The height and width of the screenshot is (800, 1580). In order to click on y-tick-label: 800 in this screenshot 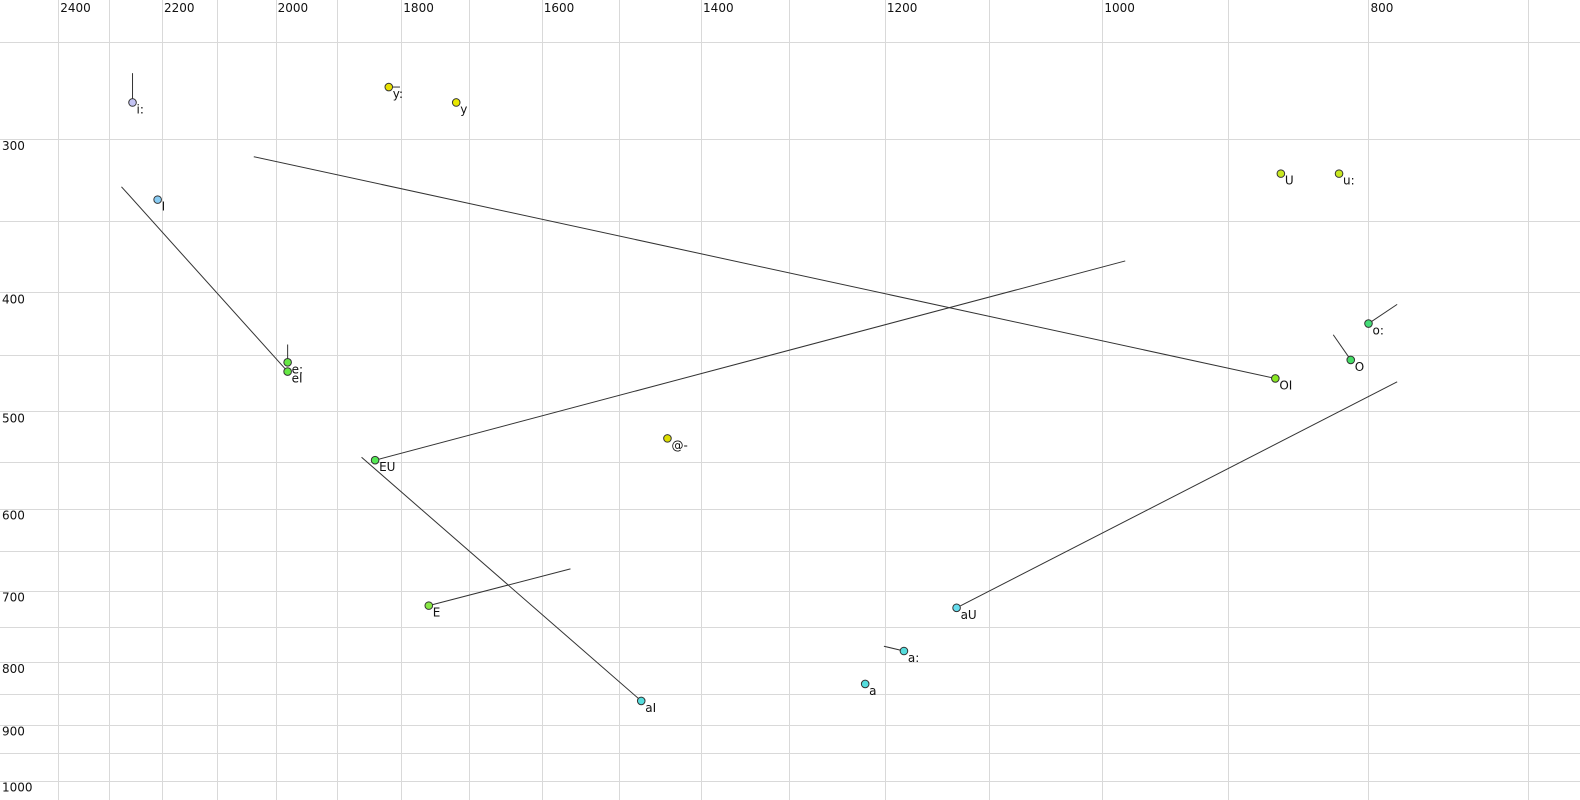, I will do `click(13, 669)`.